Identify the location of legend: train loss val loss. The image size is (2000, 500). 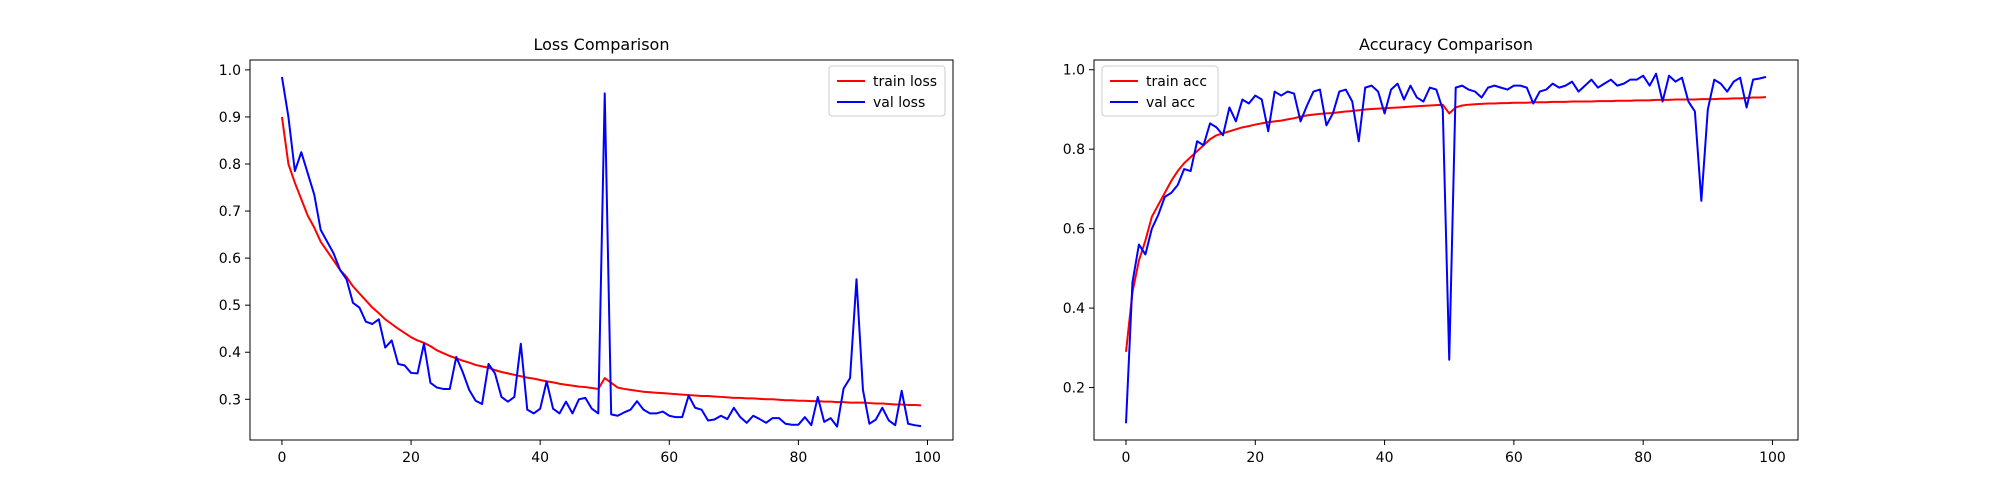
(887, 91).